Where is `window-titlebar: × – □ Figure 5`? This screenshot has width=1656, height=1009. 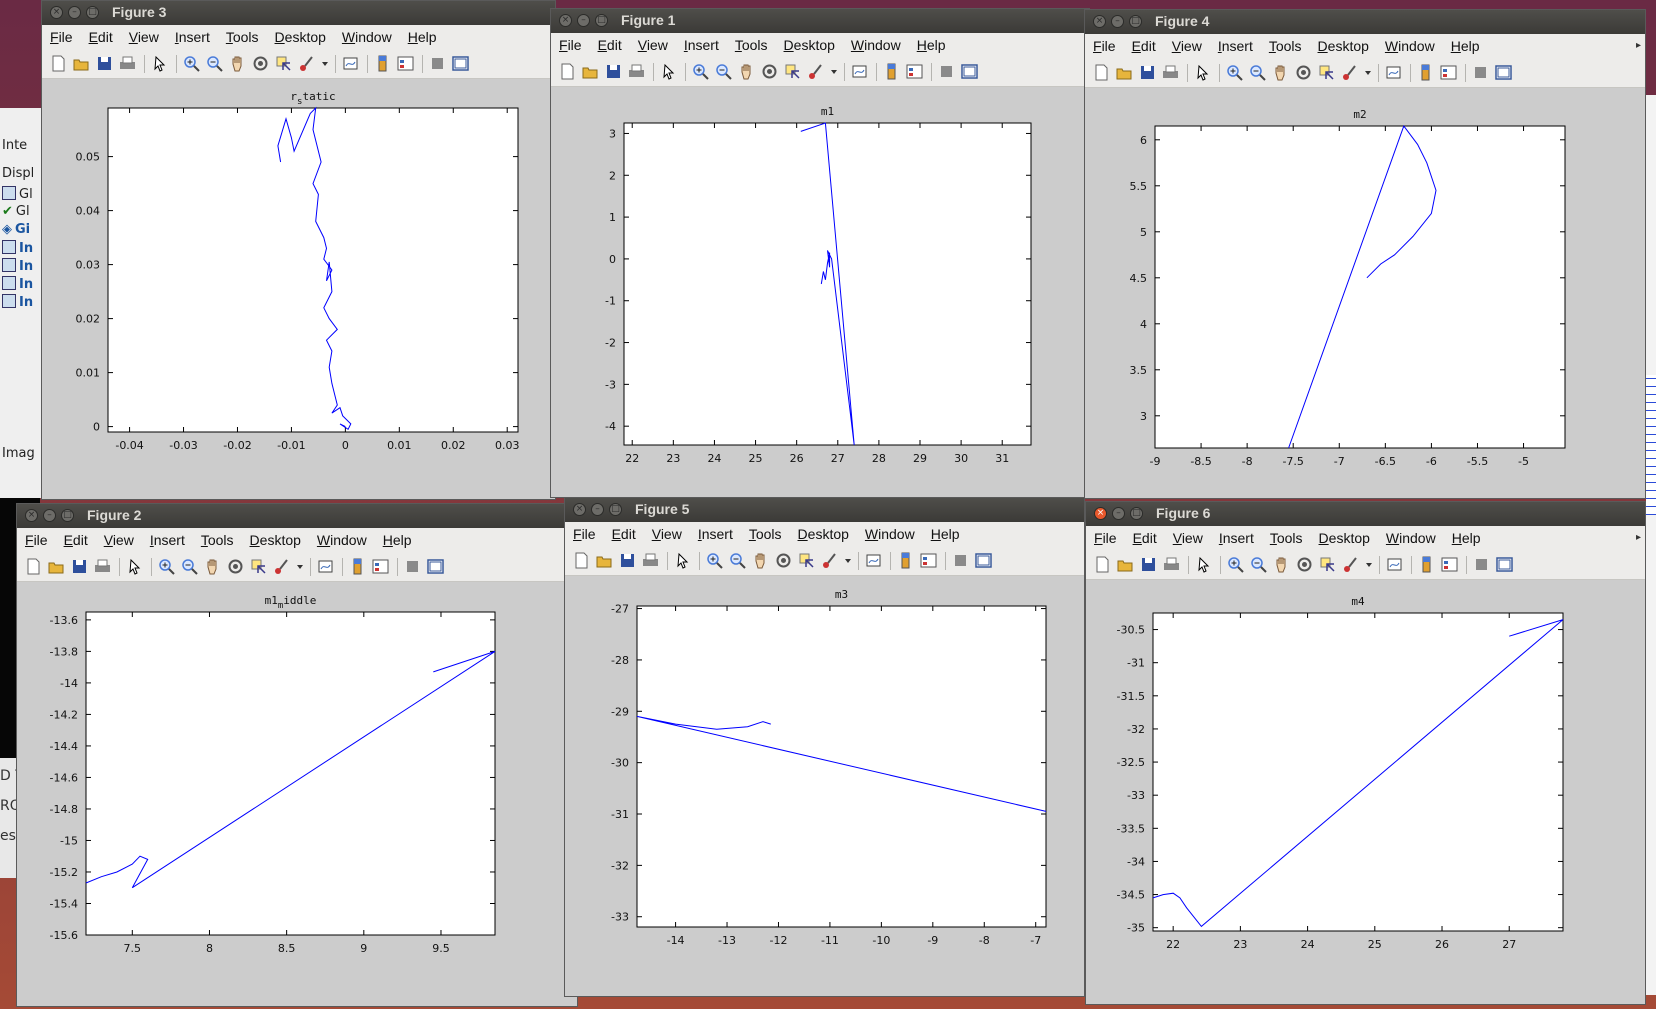
window-titlebar: × – □ Figure 5 is located at coordinates (824, 510).